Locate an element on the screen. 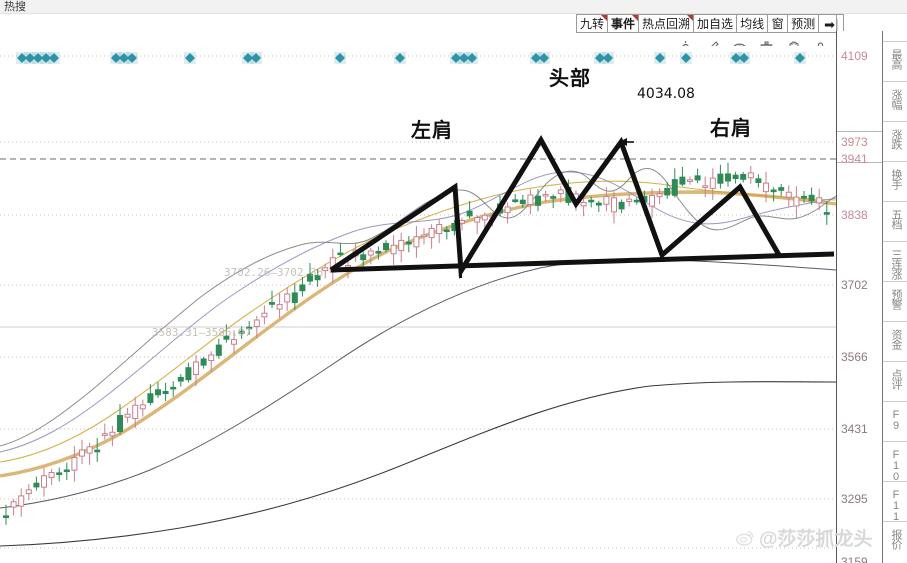 The height and width of the screenshot is (563, 907). annotation-right-shoulder: 右肩 is located at coordinates (731, 128).